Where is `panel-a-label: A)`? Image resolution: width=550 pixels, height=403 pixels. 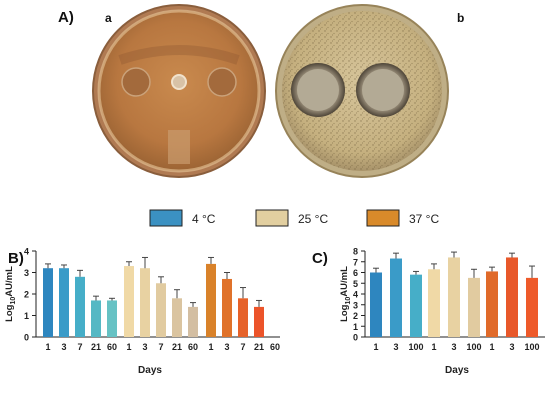 panel-a-label: A) is located at coordinates (66, 17).